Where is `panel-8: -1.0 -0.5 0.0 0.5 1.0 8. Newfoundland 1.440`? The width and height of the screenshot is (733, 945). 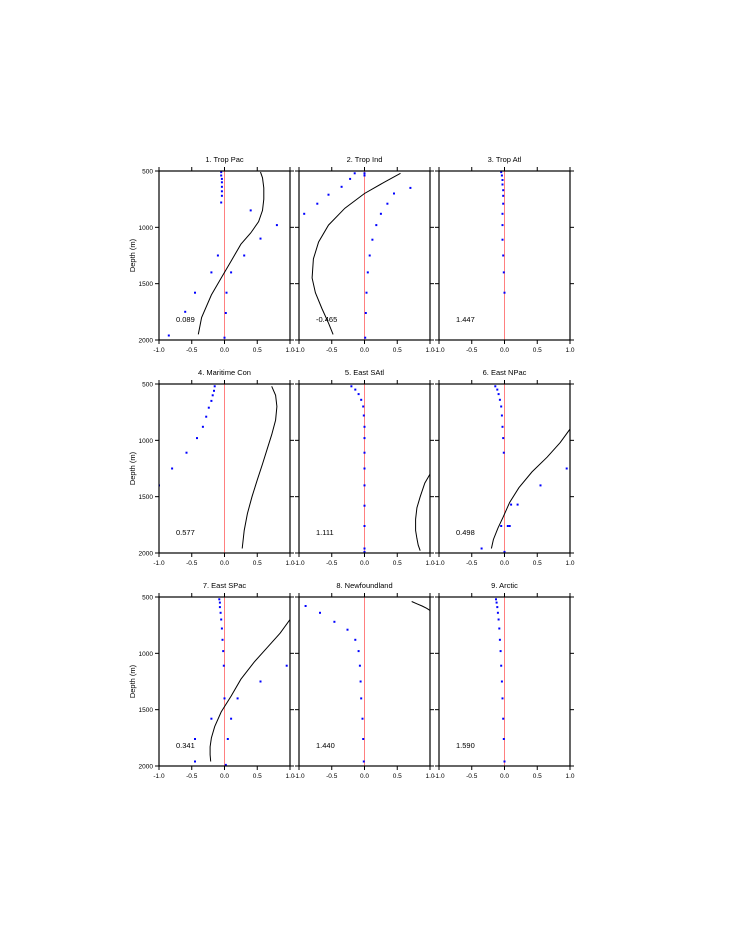 panel-8: -1.0 -0.5 0.0 0.5 1.0 8. Newfoundland 1.440 is located at coordinates (363, 680).